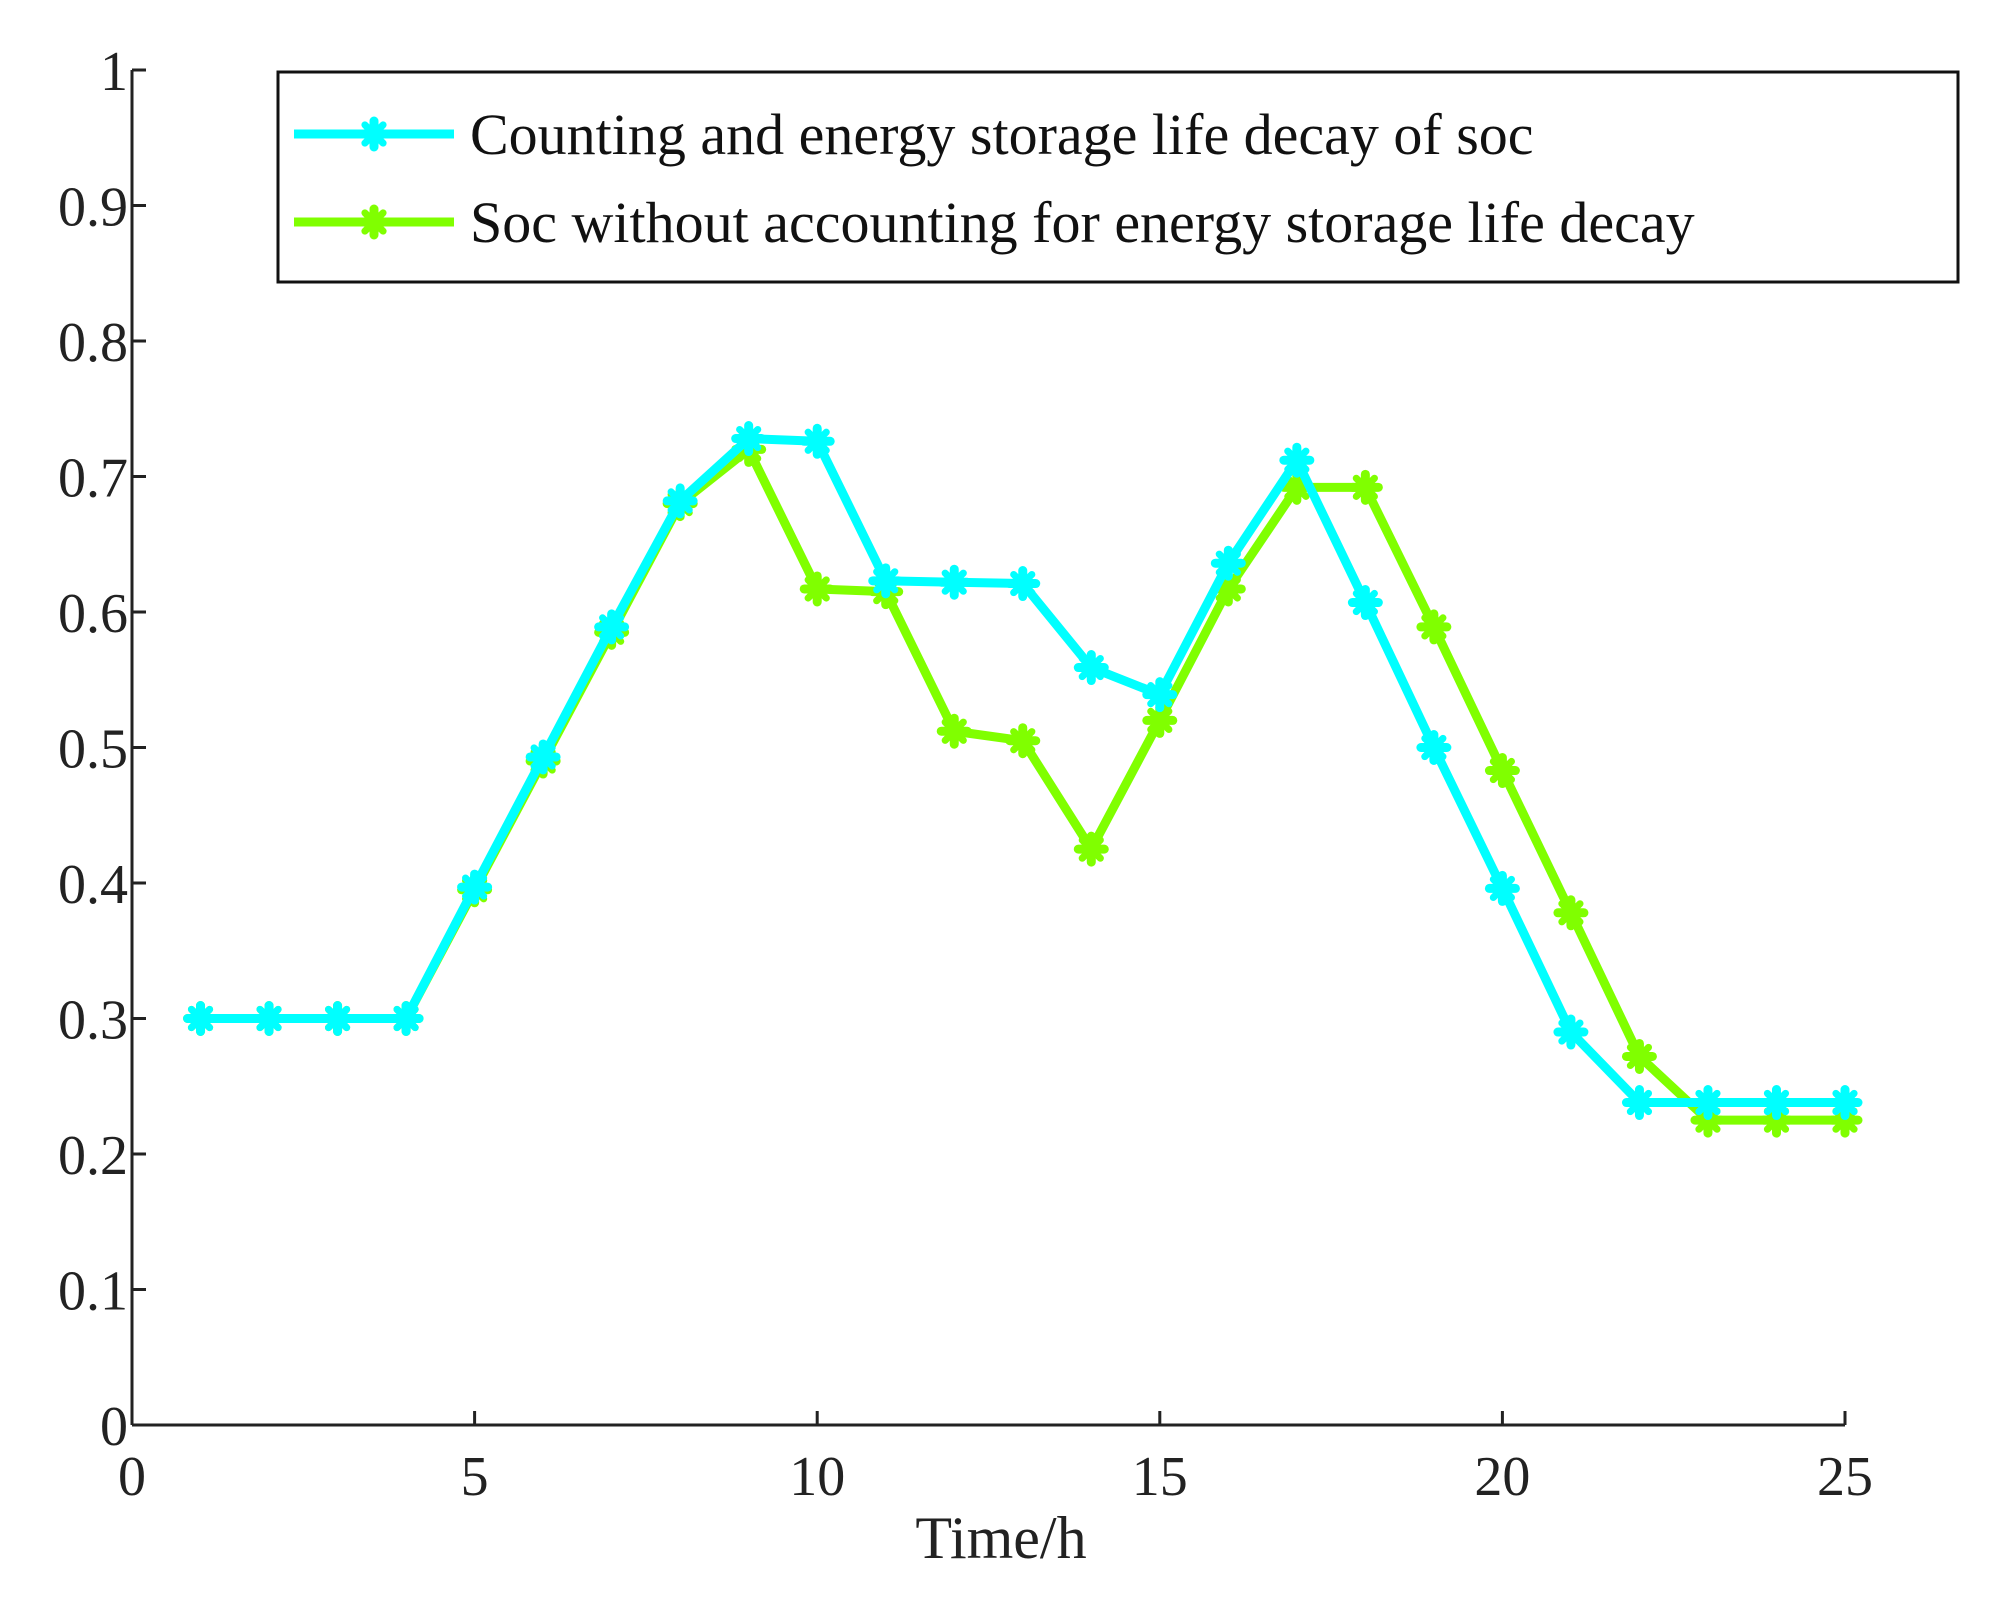 This screenshot has width=1995, height=1598. Describe the element at coordinates (93, 885) in the screenshot. I see `y-tick-label: 0.4` at that location.